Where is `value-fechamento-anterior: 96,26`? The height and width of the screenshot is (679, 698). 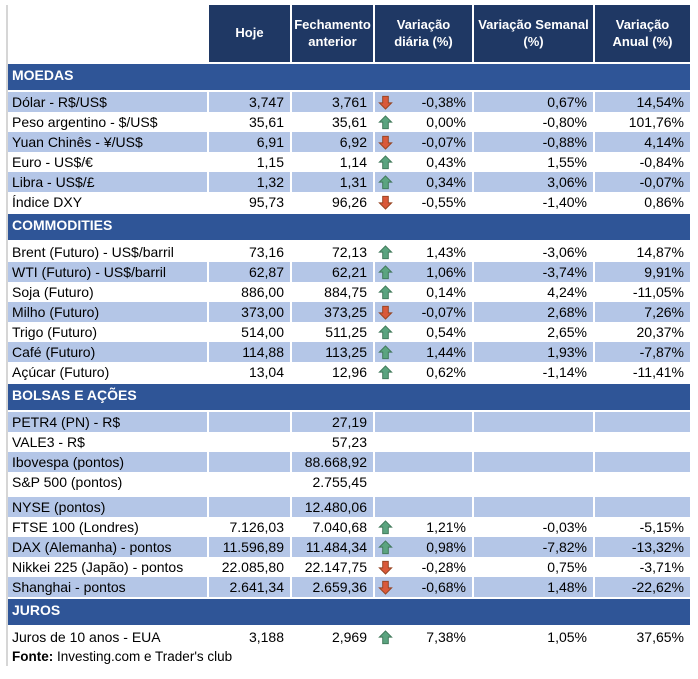 value-fechamento-anterior: 96,26 is located at coordinates (331, 202).